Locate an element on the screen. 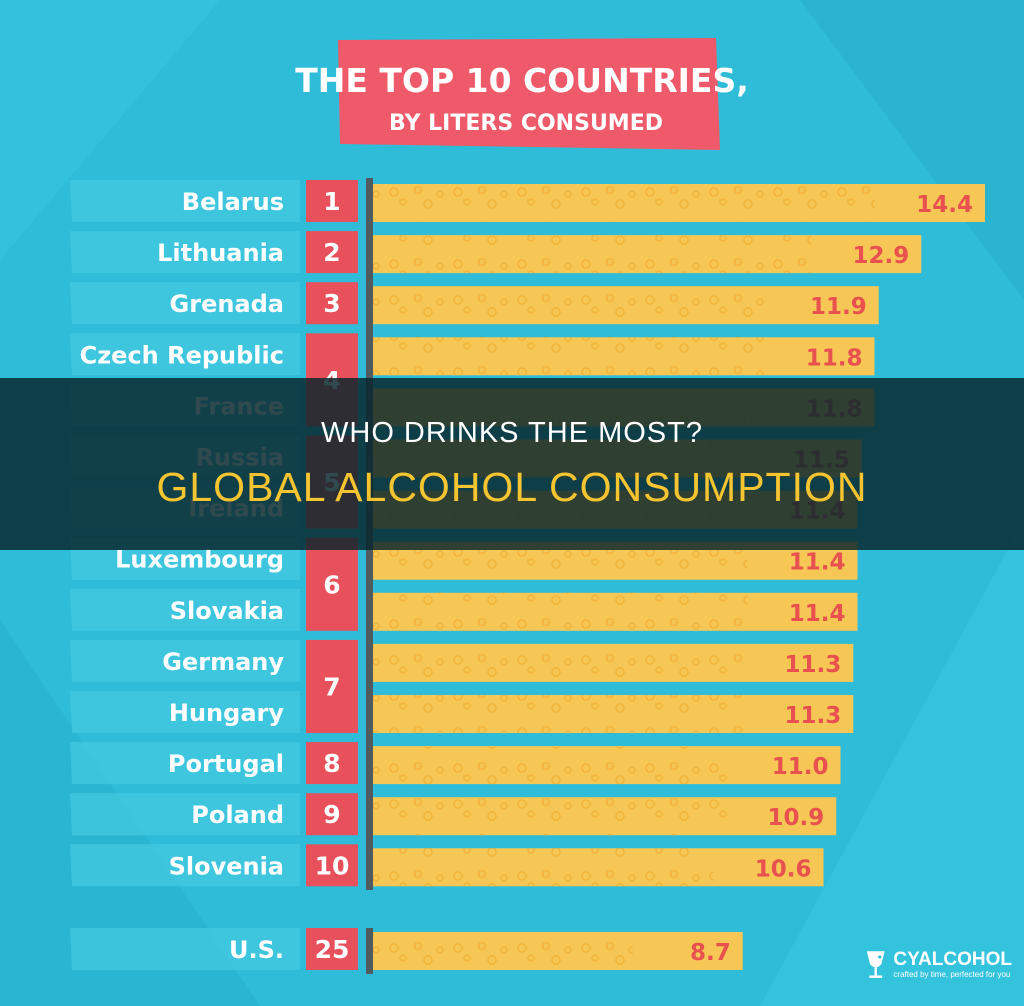 The image size is (1024, 1006). bar-texture-grenada is located at coordinates (571, 305).